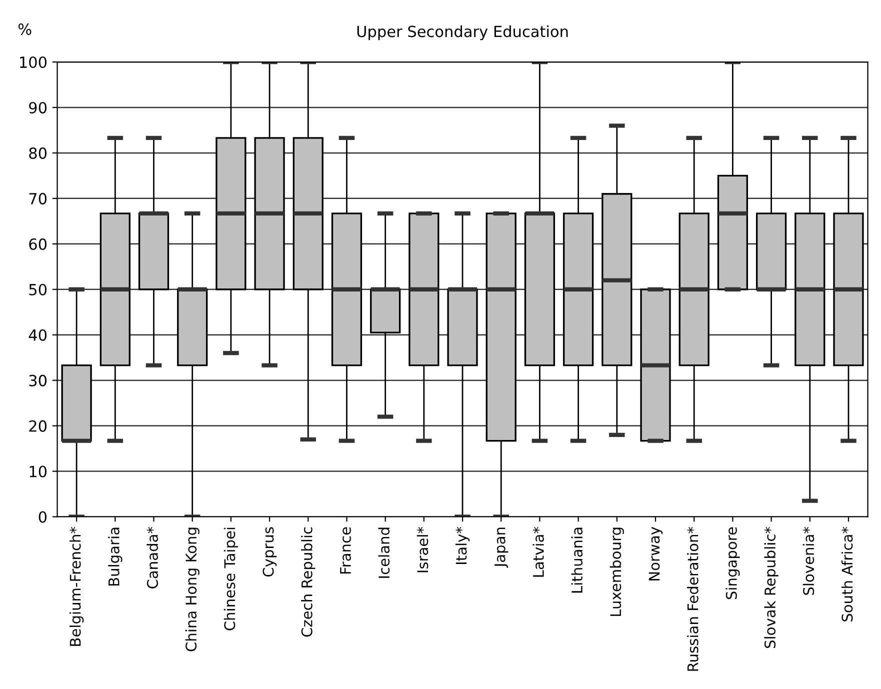 Image resolution: width=881 pixels, height=689 pixels. Describe the element at coordinates (115, 557) in the screenshot. I see `x-tick-label: Bulgaria` at that location.